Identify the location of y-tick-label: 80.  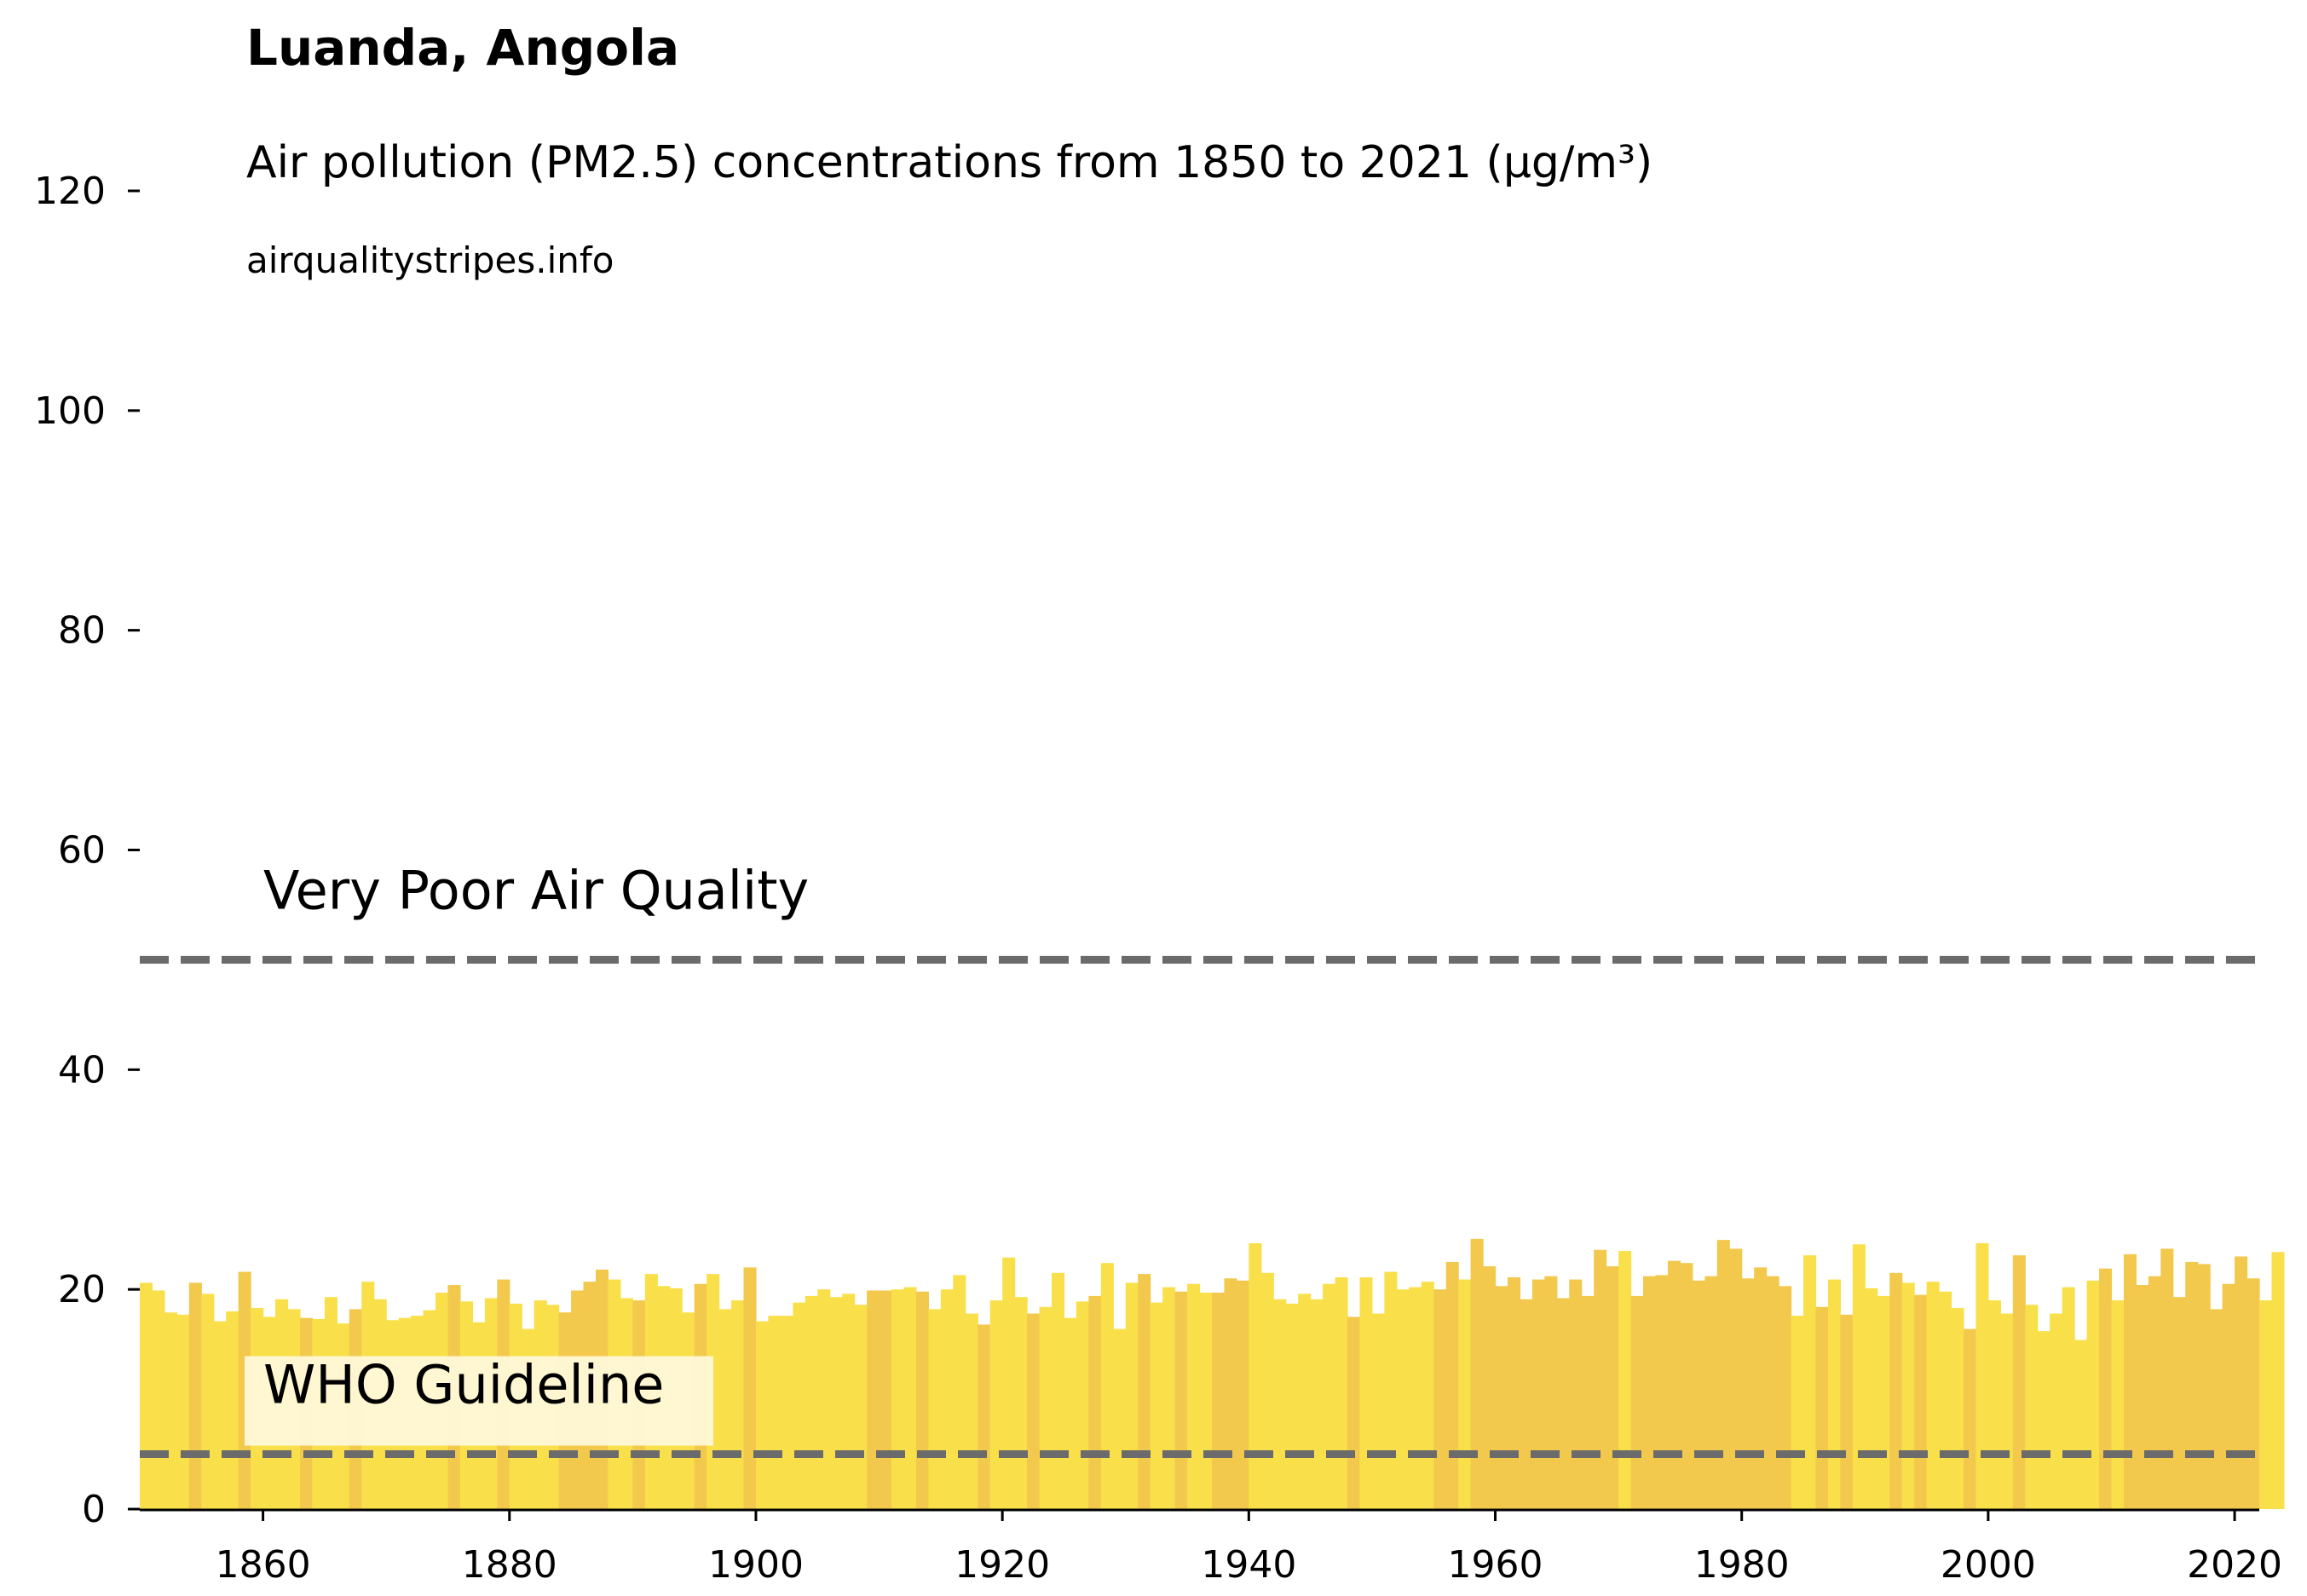
(82, 631).